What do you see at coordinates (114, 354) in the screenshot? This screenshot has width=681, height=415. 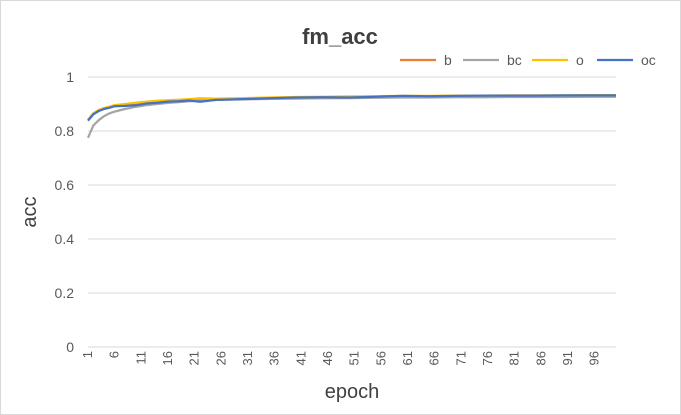 I see `x-tick-label: 6` at bounding box center [114, 354].